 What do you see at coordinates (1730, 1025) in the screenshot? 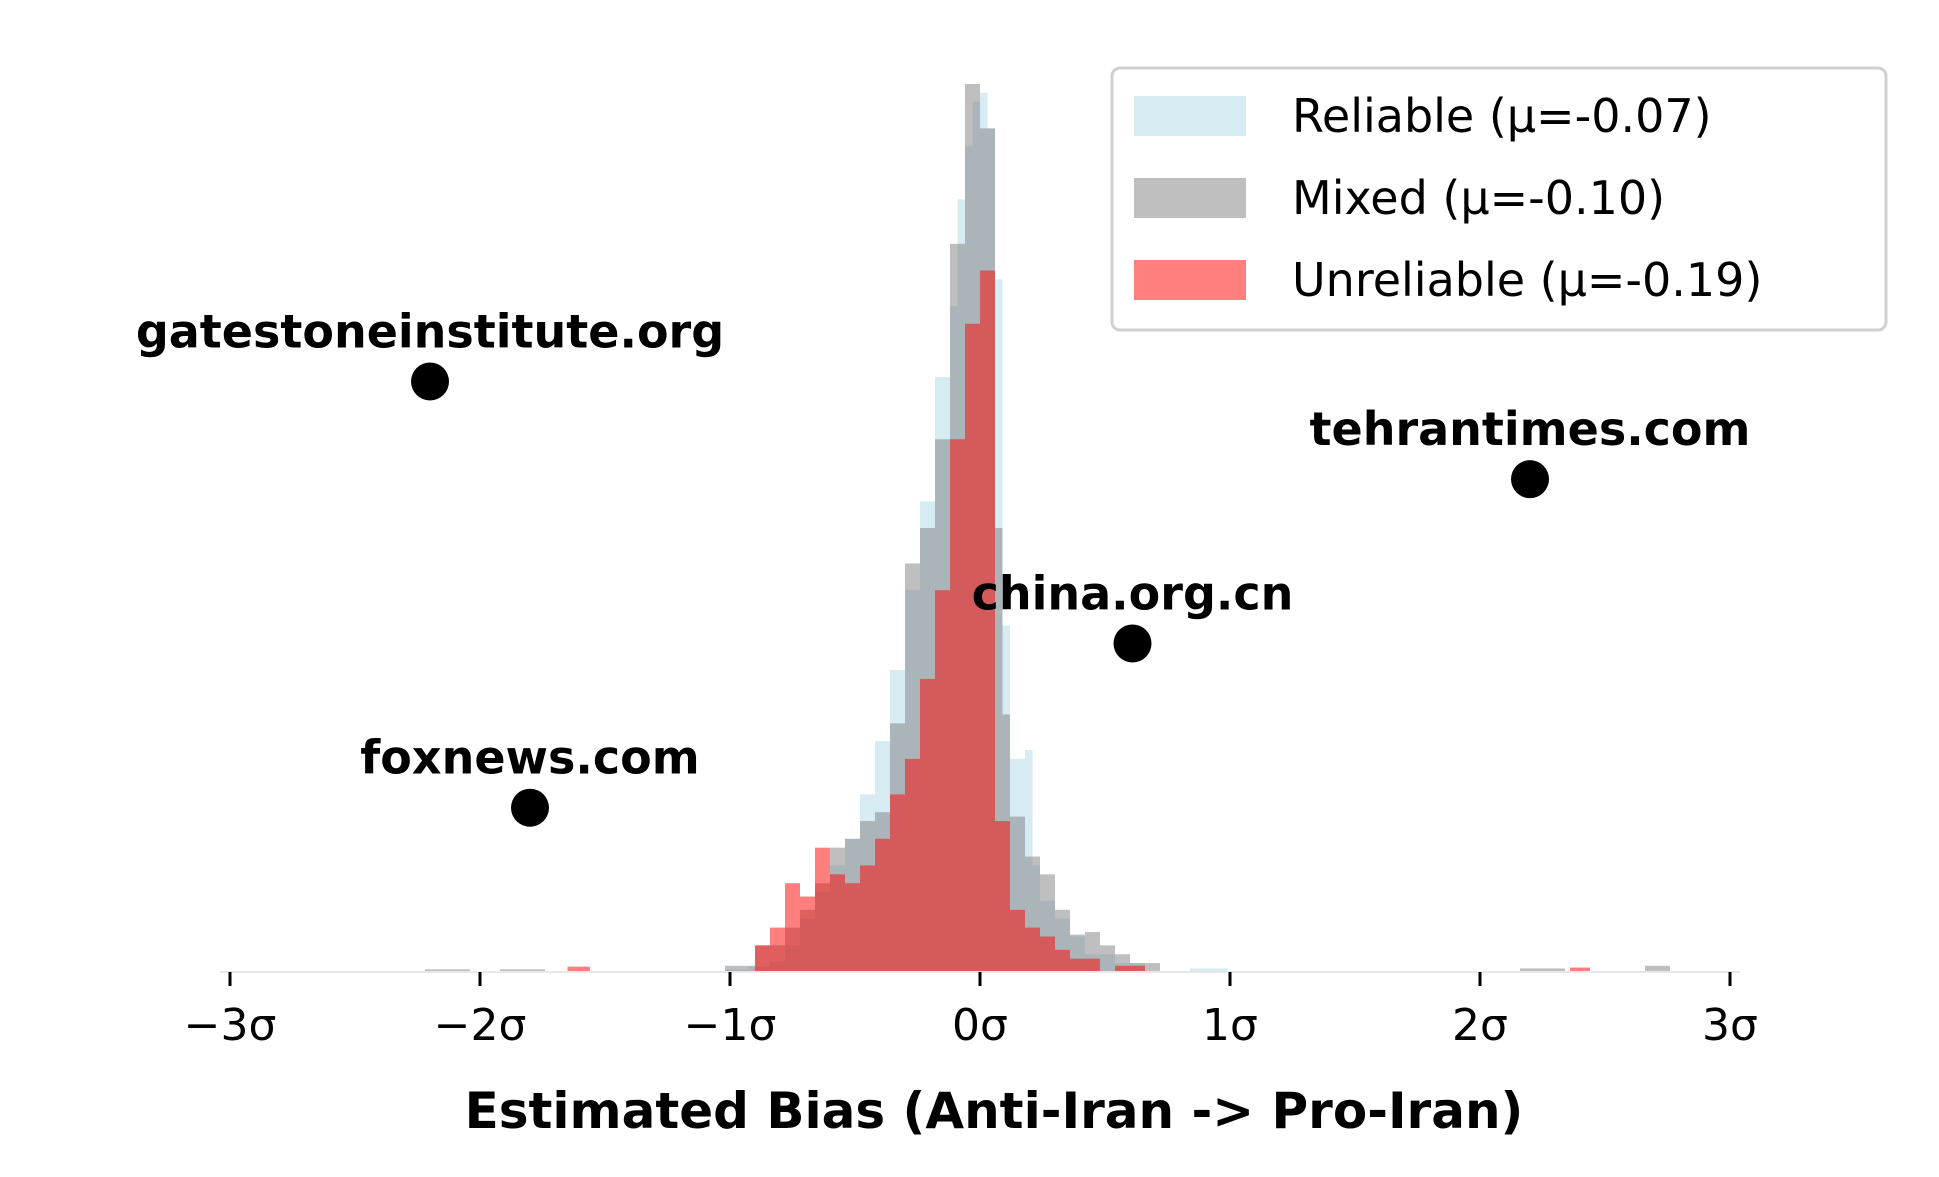
I see `x-tick-label: 3σ` at bounding box center [1730, 1025].